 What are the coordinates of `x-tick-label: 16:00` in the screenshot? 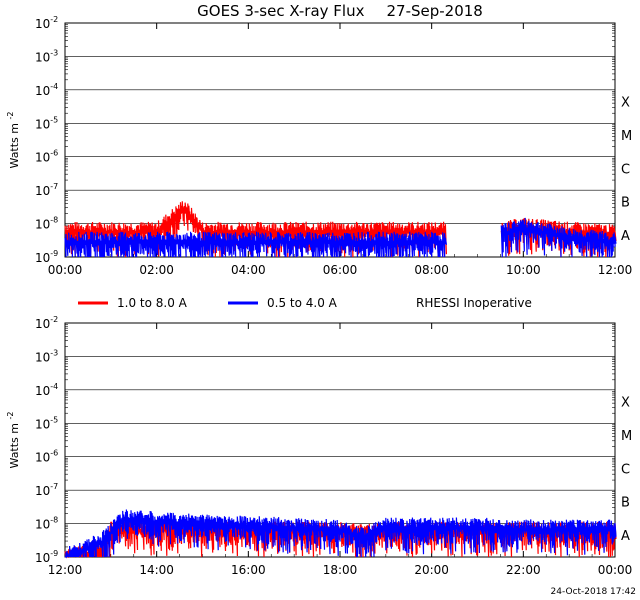 It's located at (248, 570).